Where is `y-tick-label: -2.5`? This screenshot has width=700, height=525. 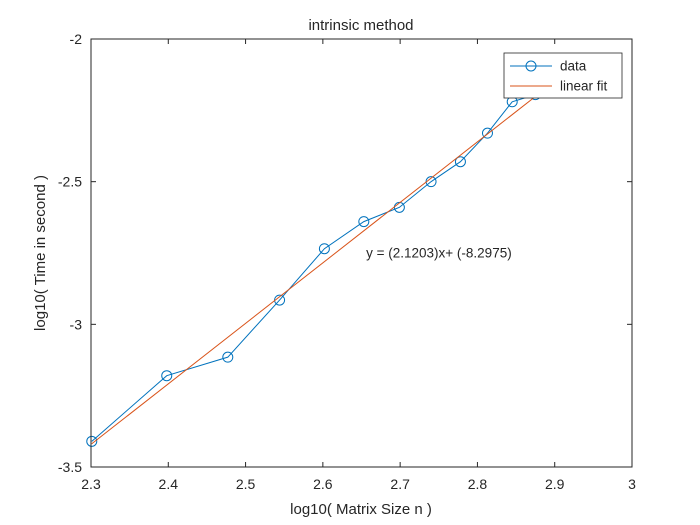 y-tick-label: -2.5 is located at coordinates (70, 182).